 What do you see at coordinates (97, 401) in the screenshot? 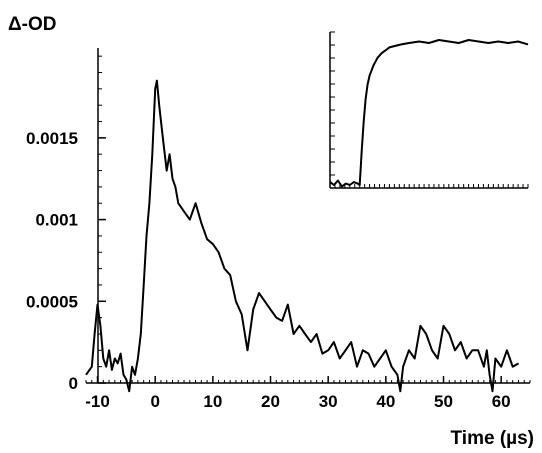
I see `x-tick-label: -10` at bounding box center [97, 401].